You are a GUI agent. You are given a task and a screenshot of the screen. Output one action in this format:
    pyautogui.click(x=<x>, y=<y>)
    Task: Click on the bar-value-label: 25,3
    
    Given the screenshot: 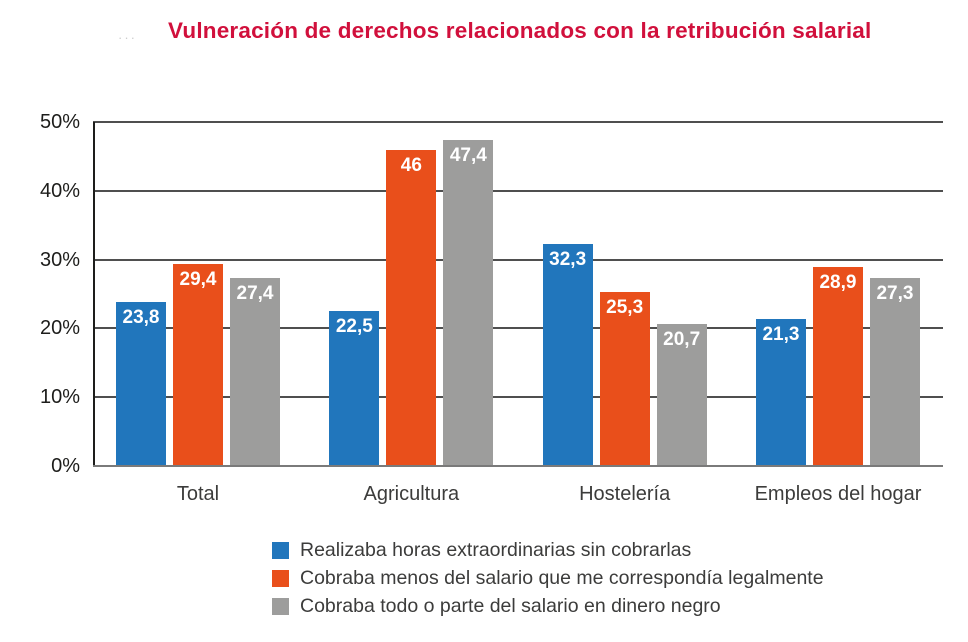 What is the action you would take?
    pyautogui.click(x=625, y=307)
    